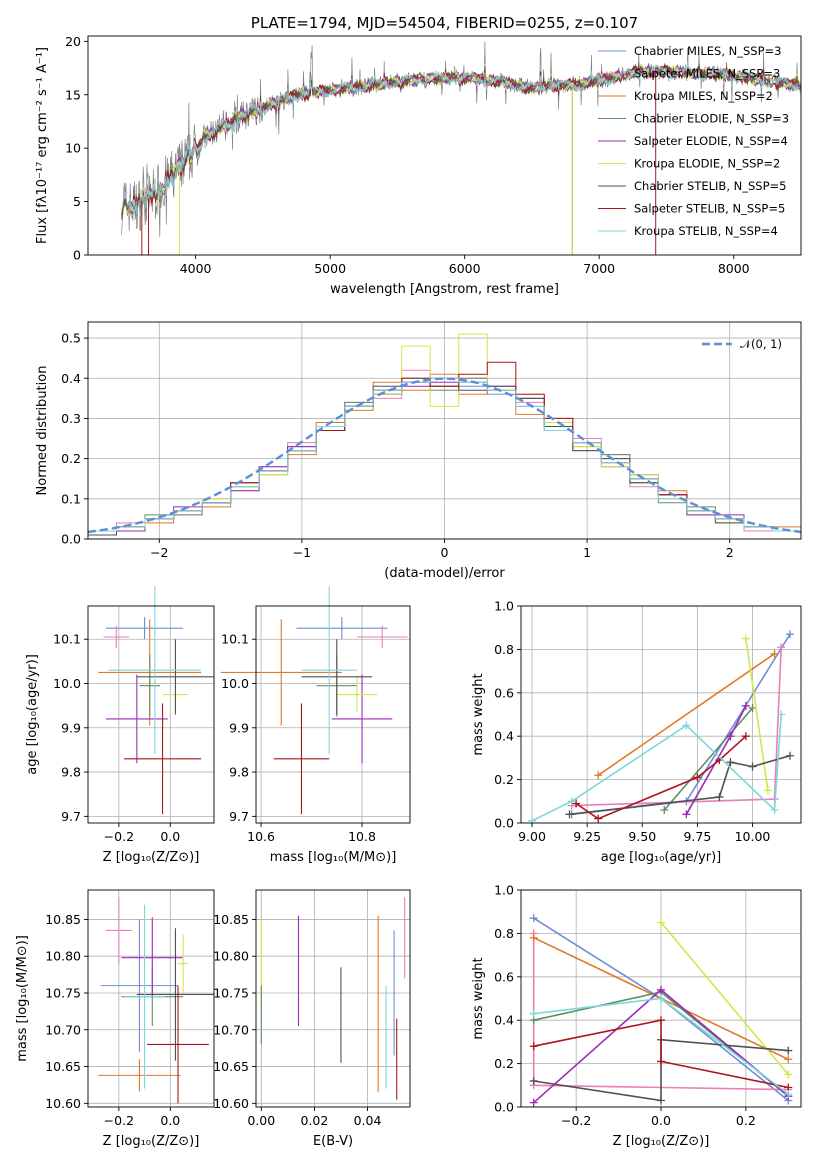  I want to click on x-tick-label: 9.00, so click(532, 836).